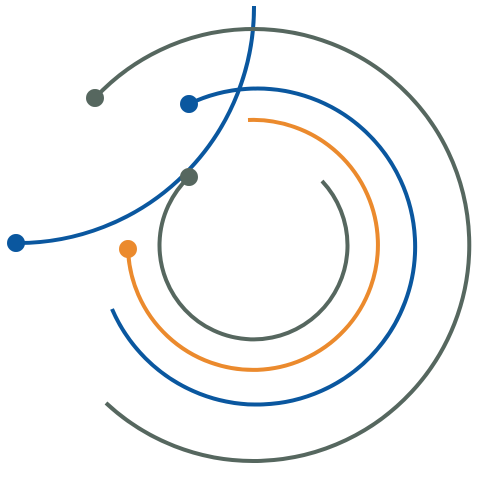 This screenshot has width=499, height=499. What do you see at coordinates (189, 104) in the screenshot?
I see `middle-blue-arc-end-dot` at bounding box center [189, 104].